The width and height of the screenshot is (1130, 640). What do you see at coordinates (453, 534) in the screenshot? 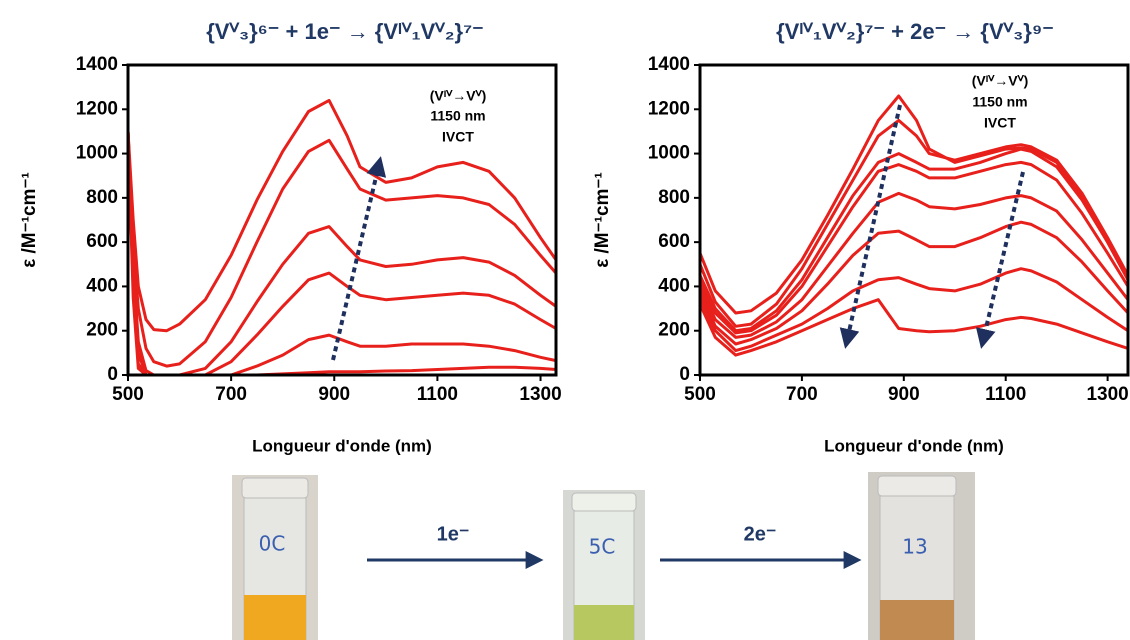
I see `step-label: 1e⁻` at bounding box center [453, 534].